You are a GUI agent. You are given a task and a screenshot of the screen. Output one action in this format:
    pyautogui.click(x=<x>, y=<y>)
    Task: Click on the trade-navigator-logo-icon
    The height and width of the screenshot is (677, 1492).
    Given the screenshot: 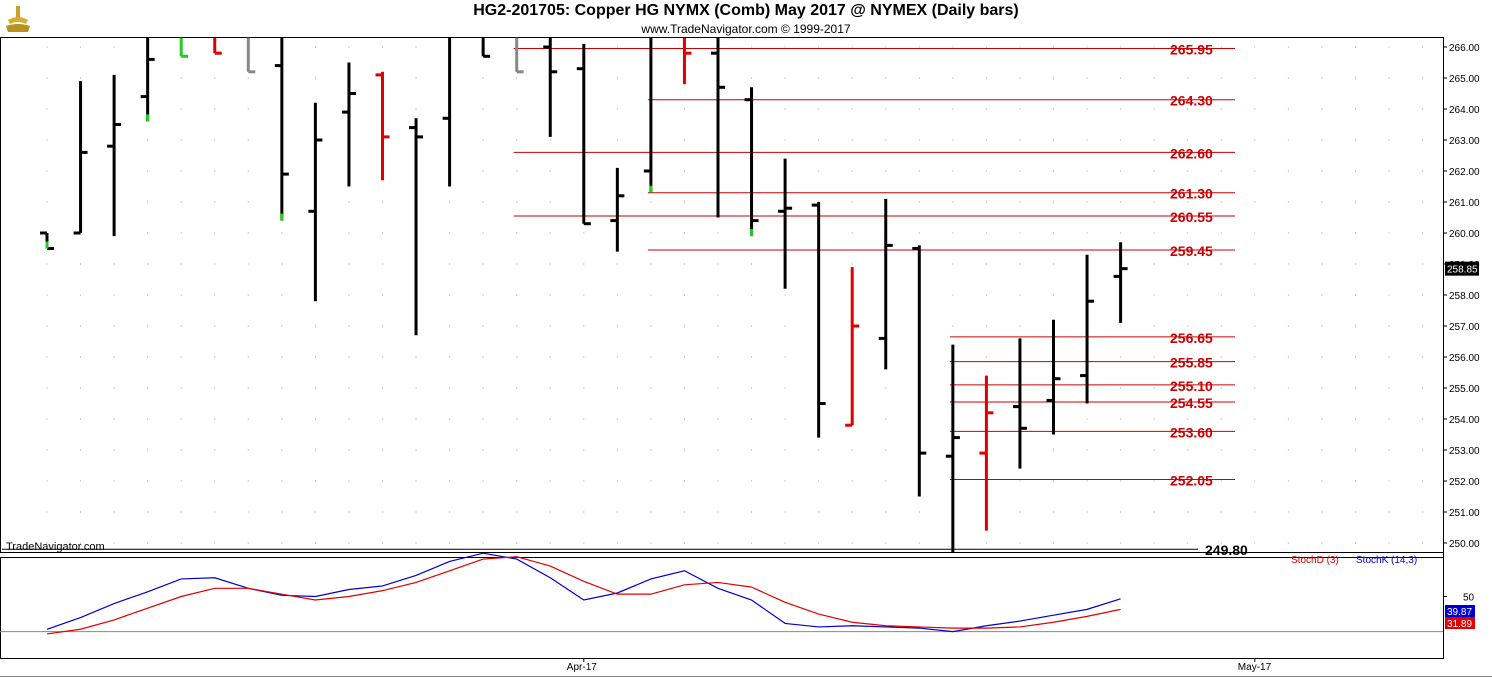 What is the action you would take?
    pyautogui.click(x=18, y=19)
    